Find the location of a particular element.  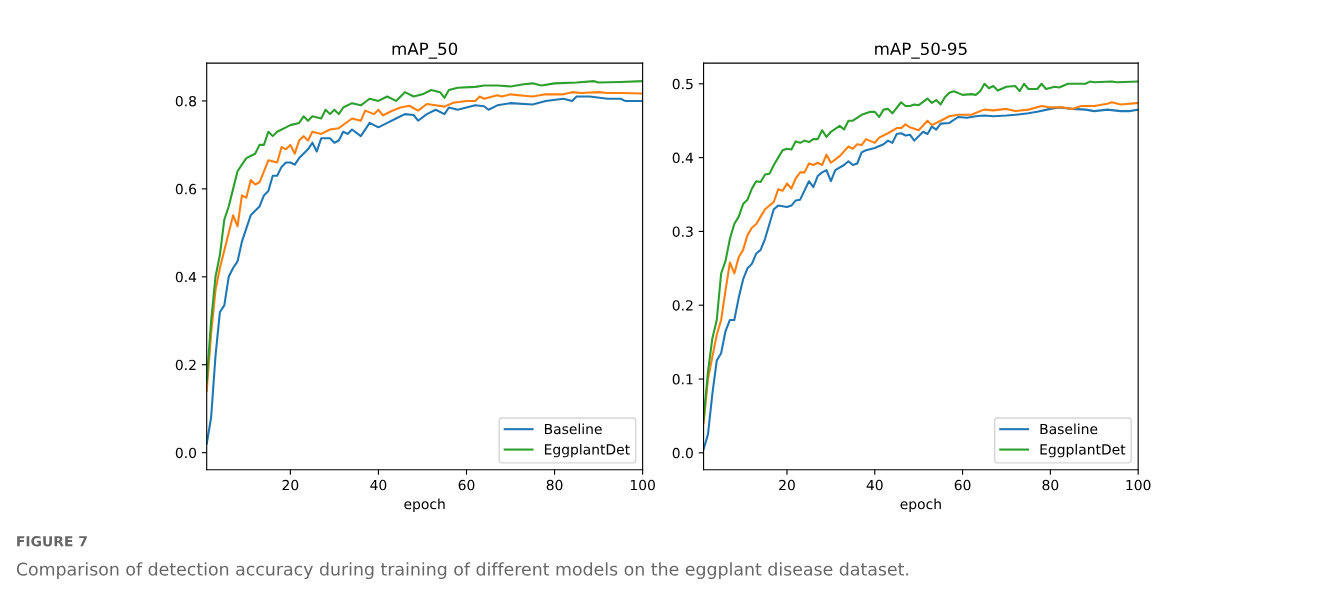

caption: FIGURE 7 is located at coordinates (52, 541).